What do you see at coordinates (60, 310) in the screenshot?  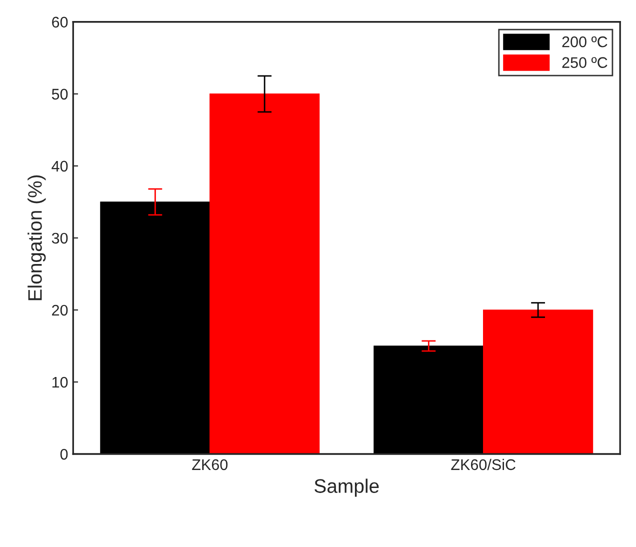 I see `y-tick-label: 20` at bounding box center [60, 310].